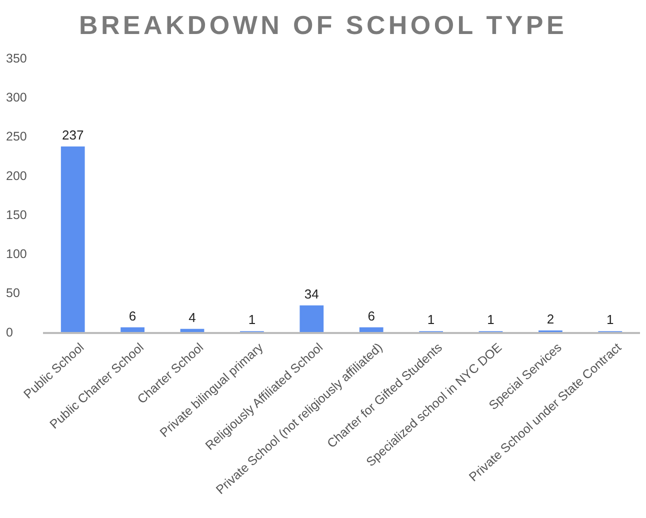 The height and width of the screenshot is (518, 646). I want to click on y-tick-label: 100, so click(16, 254).